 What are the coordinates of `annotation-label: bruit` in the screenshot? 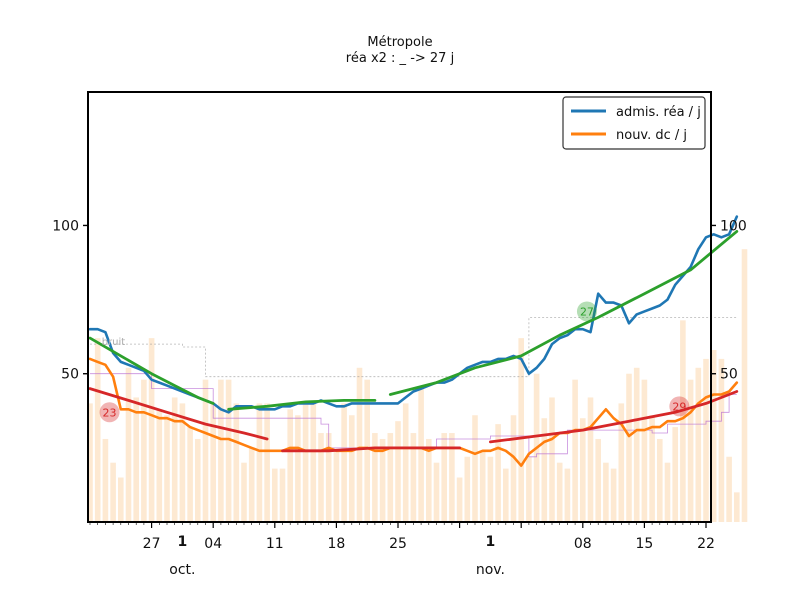 It's located at (114, 342).